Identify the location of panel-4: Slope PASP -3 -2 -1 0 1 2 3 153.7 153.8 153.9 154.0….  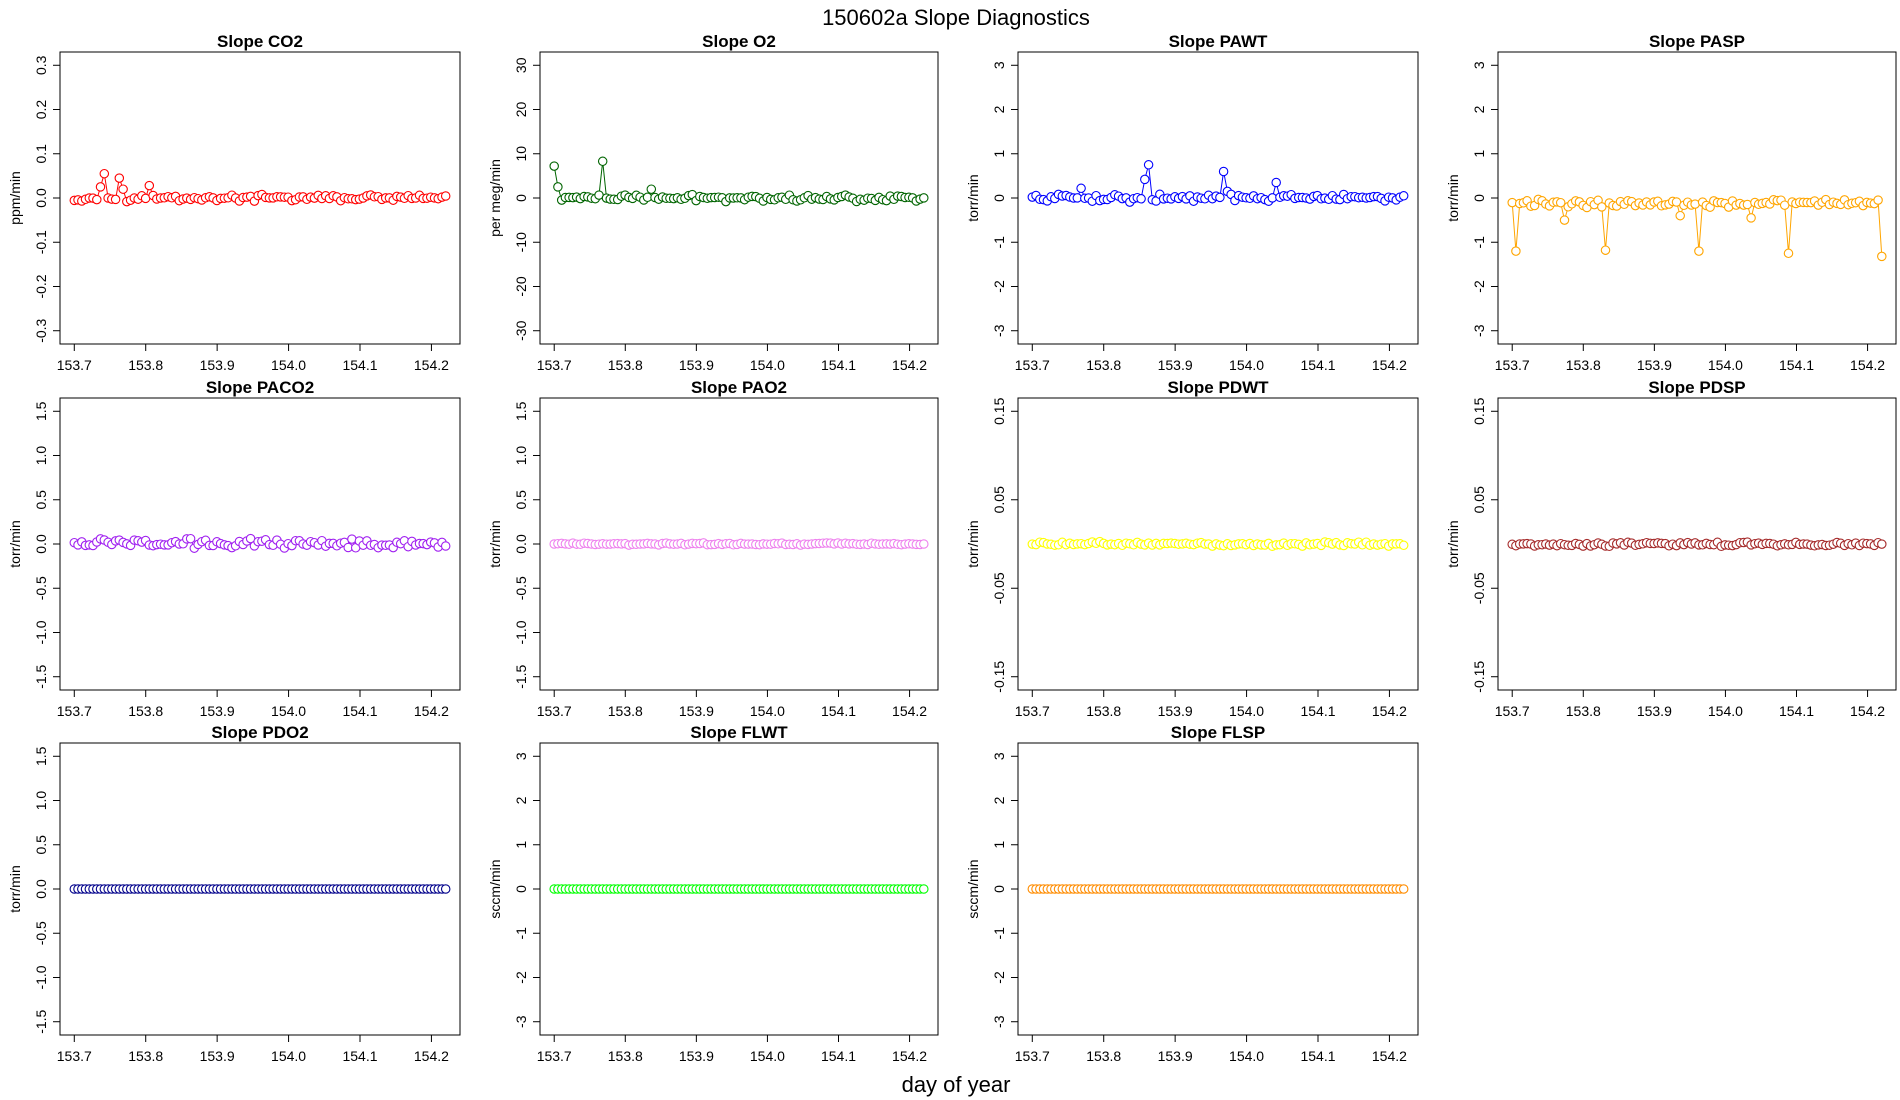
(1671, 202).